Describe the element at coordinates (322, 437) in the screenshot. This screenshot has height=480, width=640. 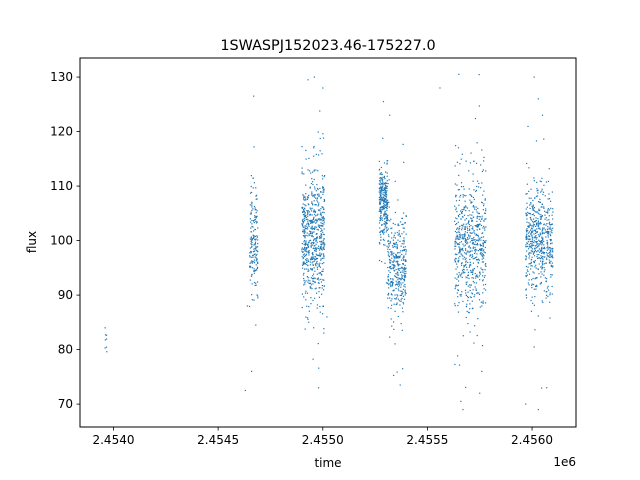
I see `x-axis-ticks: 2.4540 2.4545 2.4550 2.4555 2.4560` at that location.